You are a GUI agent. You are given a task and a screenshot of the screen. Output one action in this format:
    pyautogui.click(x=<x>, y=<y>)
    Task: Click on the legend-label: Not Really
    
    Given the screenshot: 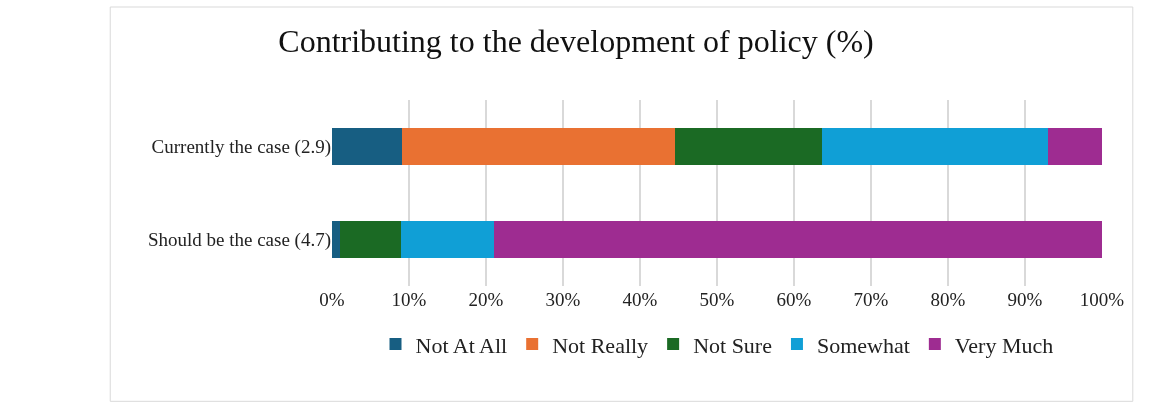 What is the action you would take?
    pyautogui.click(x=600, y=345)
    